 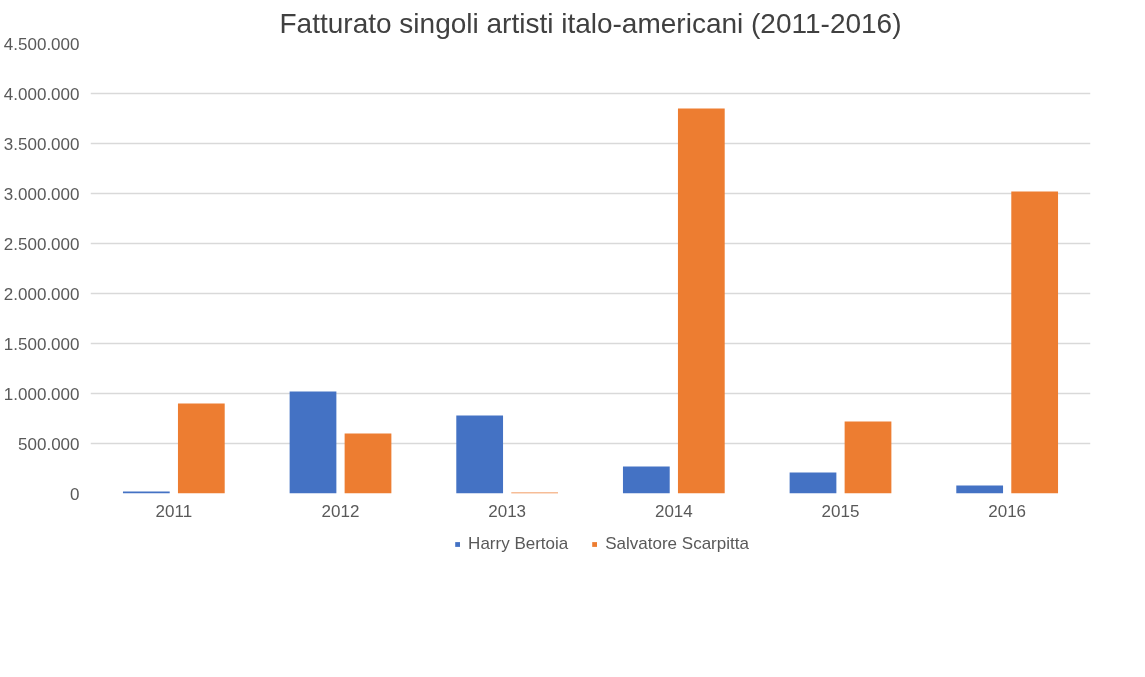 I want to click on y-tick-label: 4.000.000, so click(x=41, y=94).